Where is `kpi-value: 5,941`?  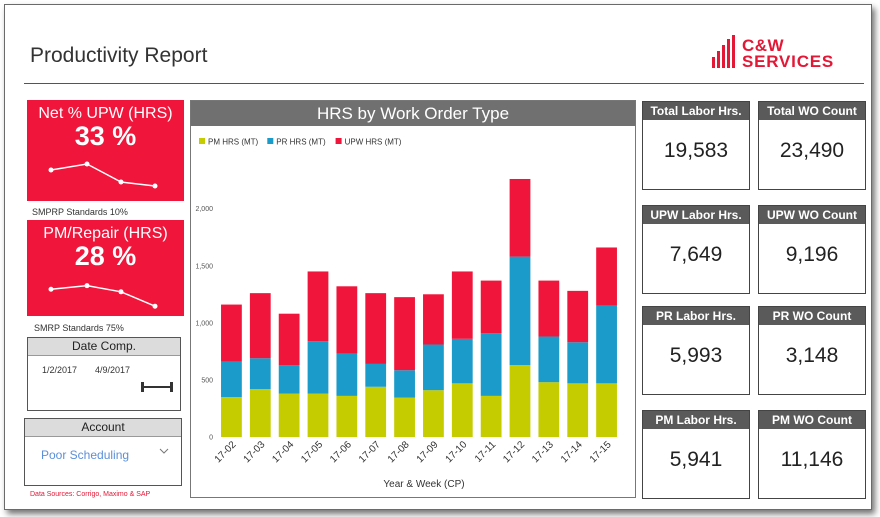
kpi-value: 5,941 is located at coordinates (696, 459).